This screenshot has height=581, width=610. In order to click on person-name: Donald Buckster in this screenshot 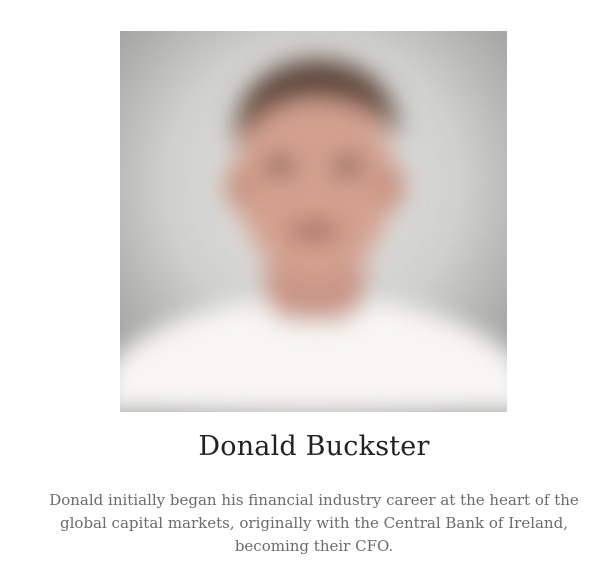, I will do `click(314, 446)`.